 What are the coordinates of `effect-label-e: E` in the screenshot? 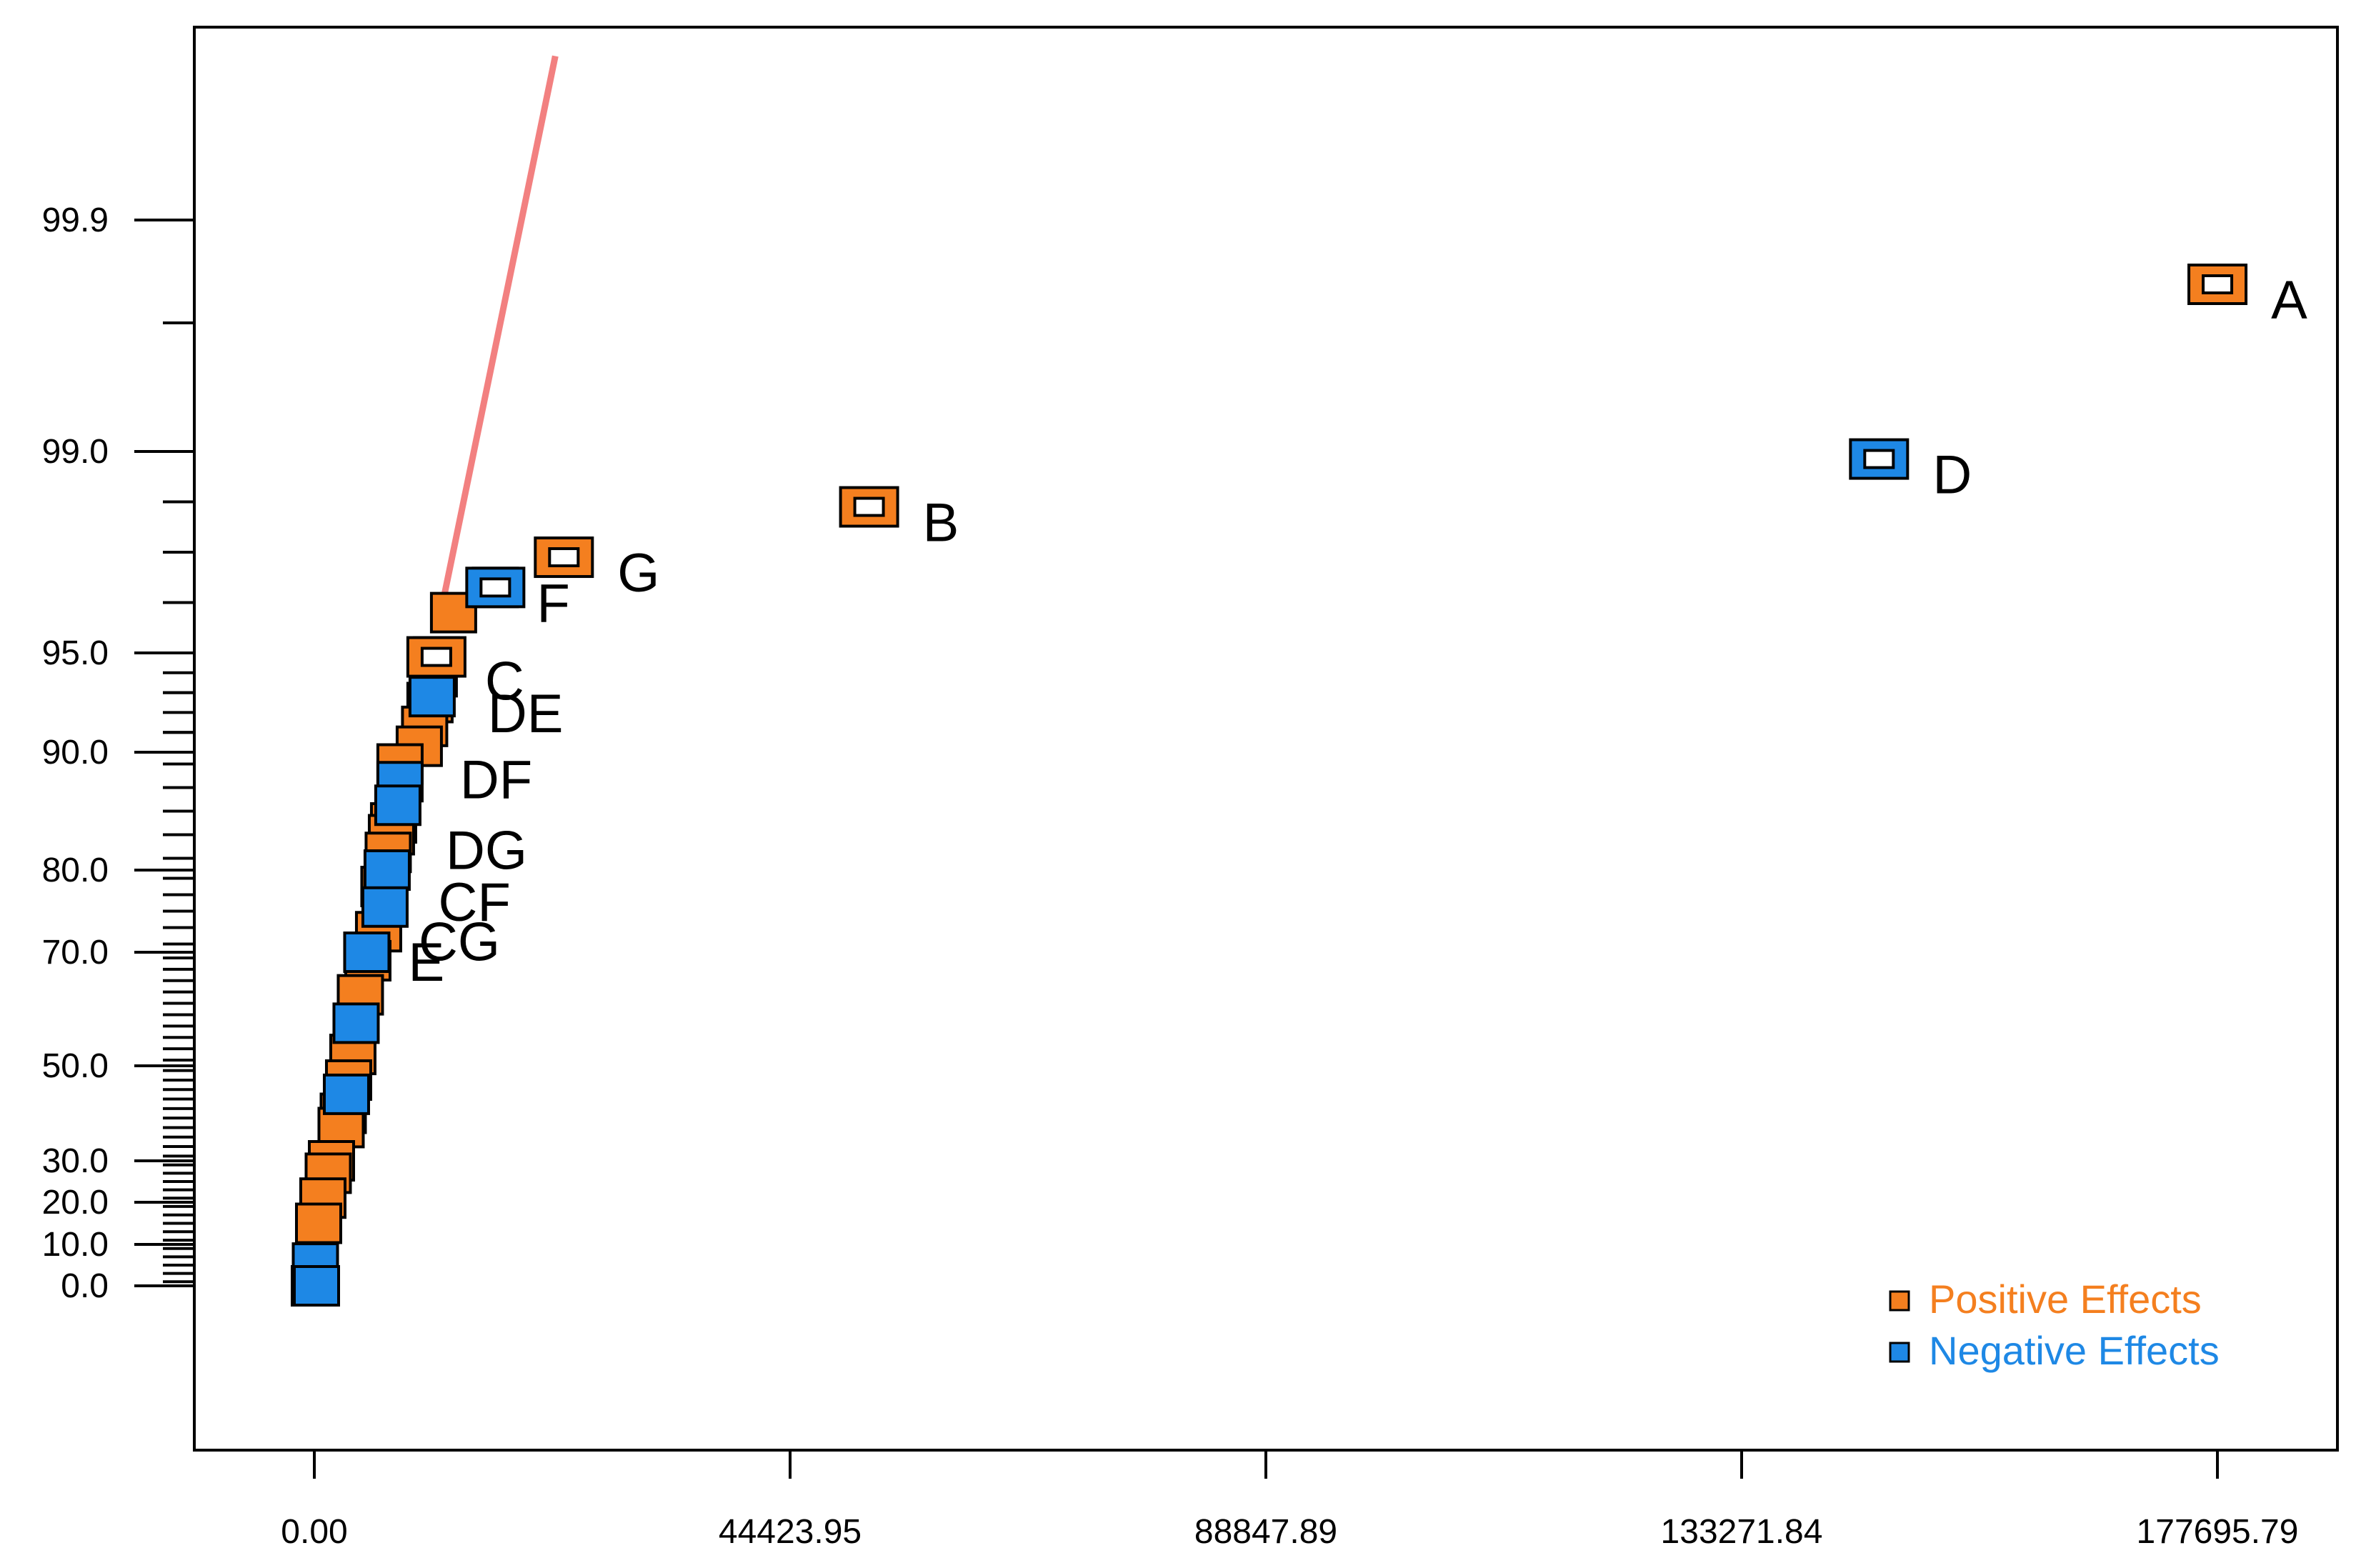 It's located at (426, 962).